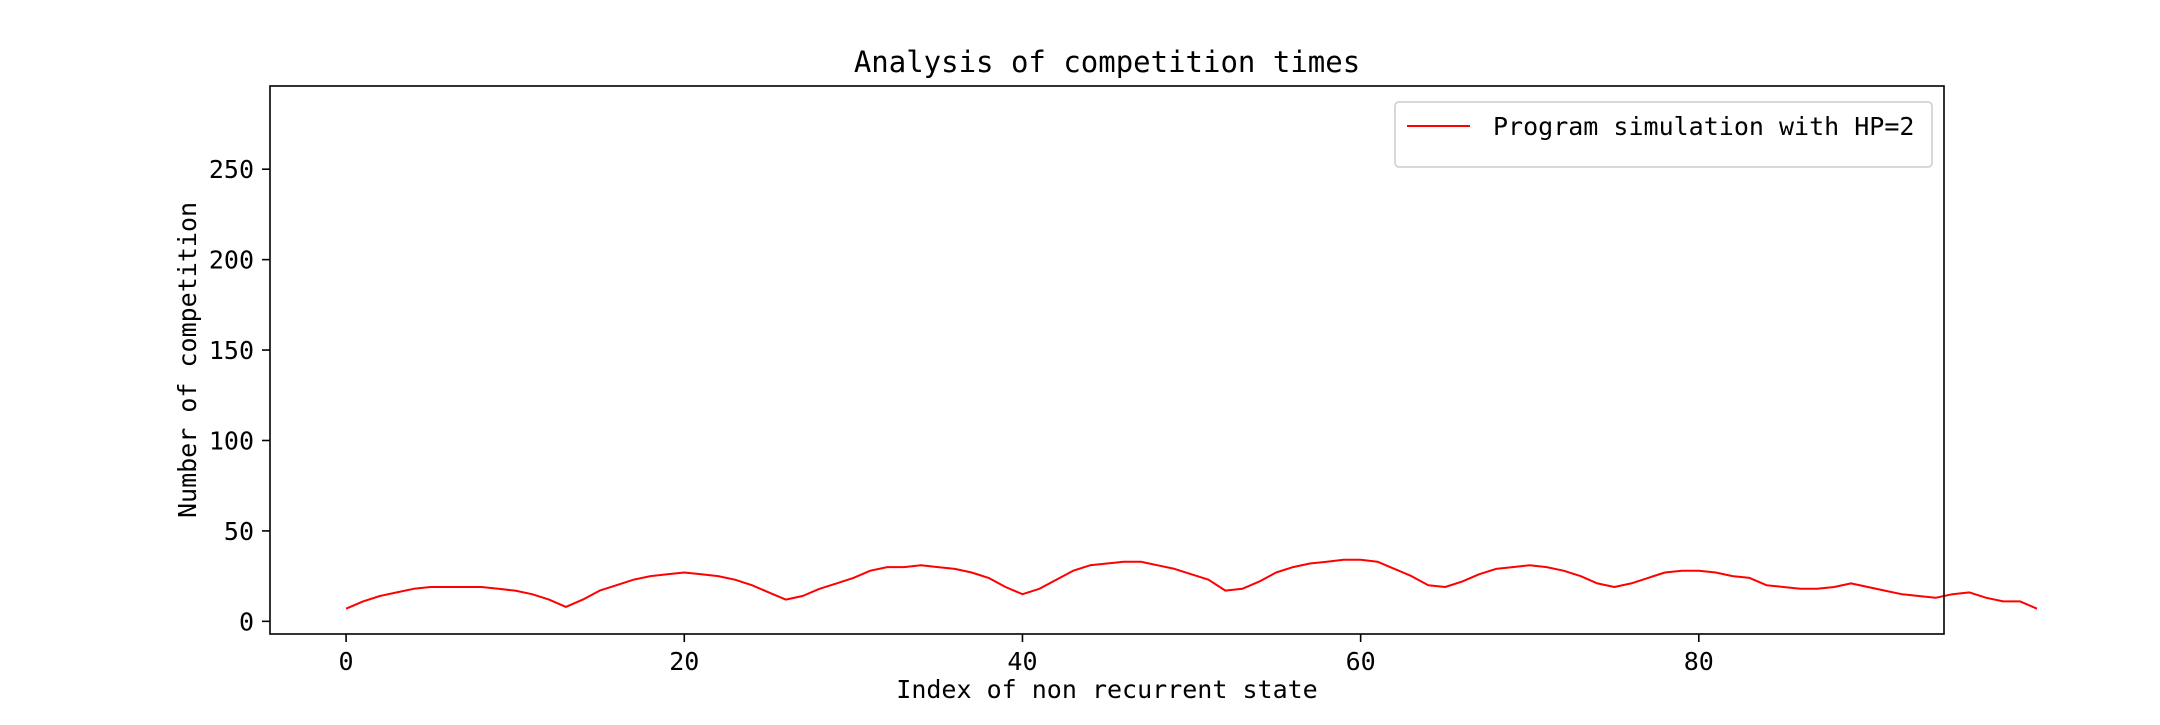 This screenshot has height=725, width=2160. Describe the element at coordinates (231, 350) in the screenshot. I see `y-tick-label: 150` at that location.